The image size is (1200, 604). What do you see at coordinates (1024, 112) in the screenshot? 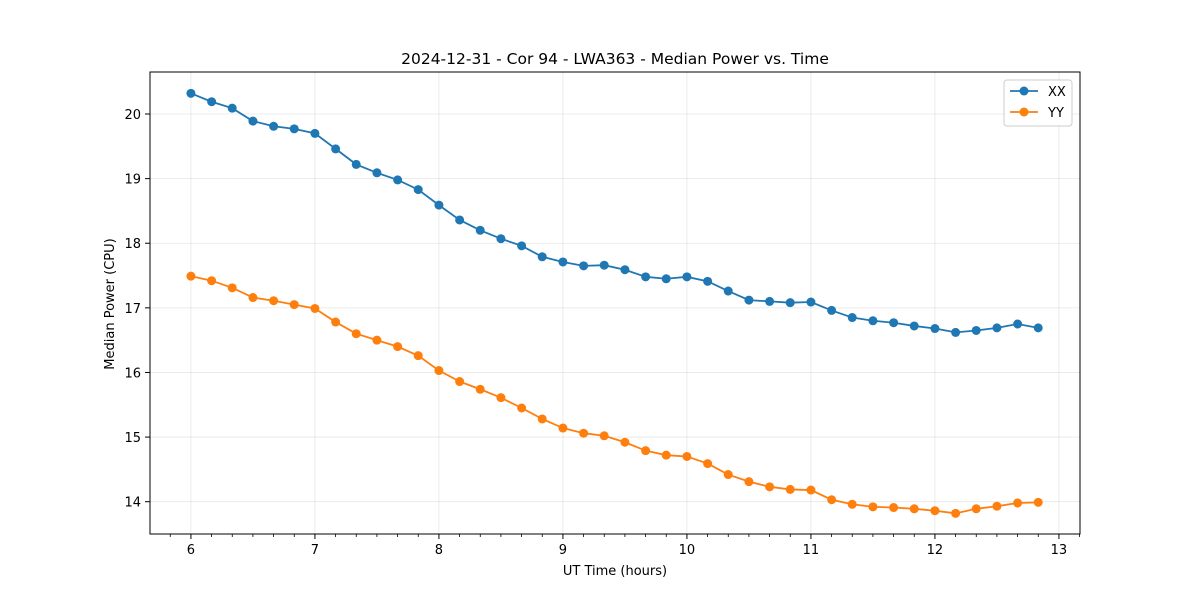
I see `legend-marker-yy` at bounding box center [1024, 112].